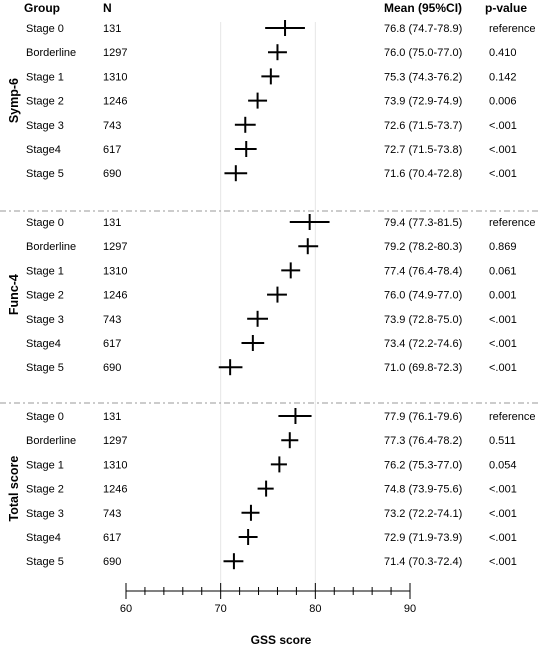 The image size is (540, 651). What do you see at coordinates (271, 367) in the screenshot?
I see `forest-row: Stage 5 690 71.0 (69.8-72.3) <.001` at bounding box center [271, 367].